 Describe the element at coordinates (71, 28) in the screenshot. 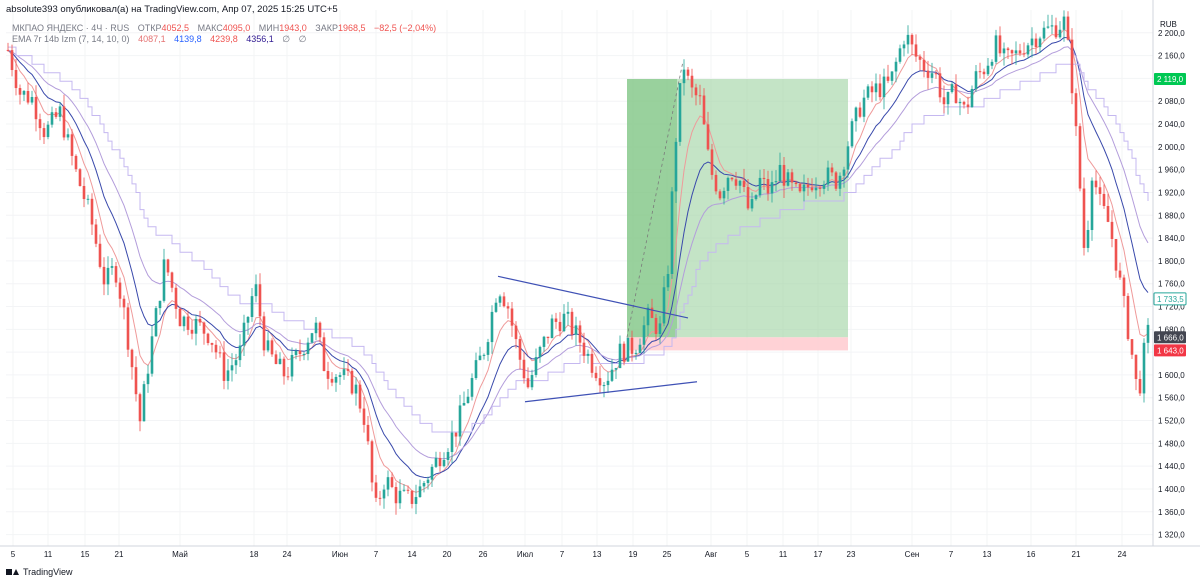

I see `symbol-name: МКПАО ЯНДЕКС · 4Ч · RUS` at that location.